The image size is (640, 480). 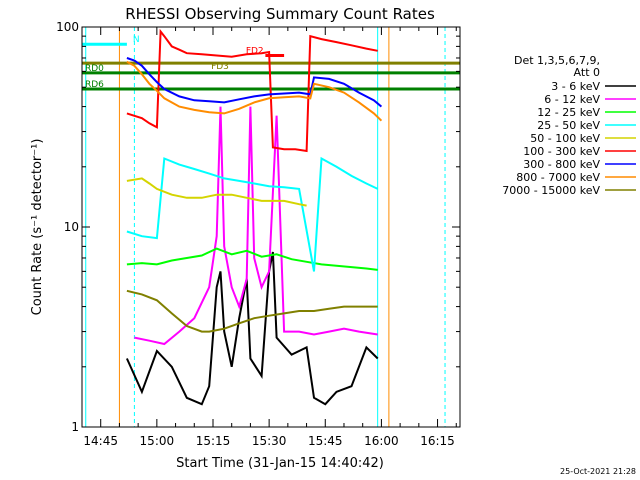 I want to click on legend-label-2: 12 - 25 keV, so click(x=568, y=112).